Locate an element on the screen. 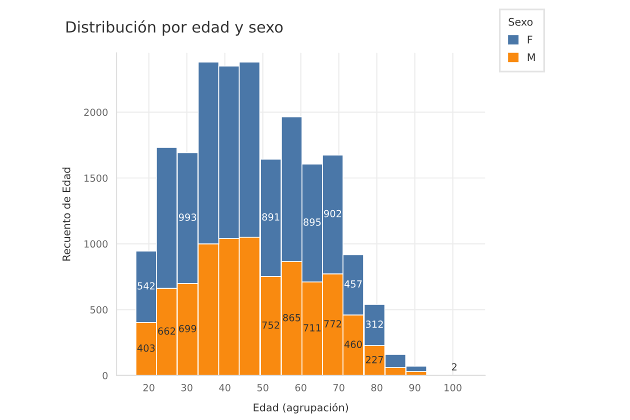  chart-title: Distribución por edad y sexo is located at coordinates (174, 28).